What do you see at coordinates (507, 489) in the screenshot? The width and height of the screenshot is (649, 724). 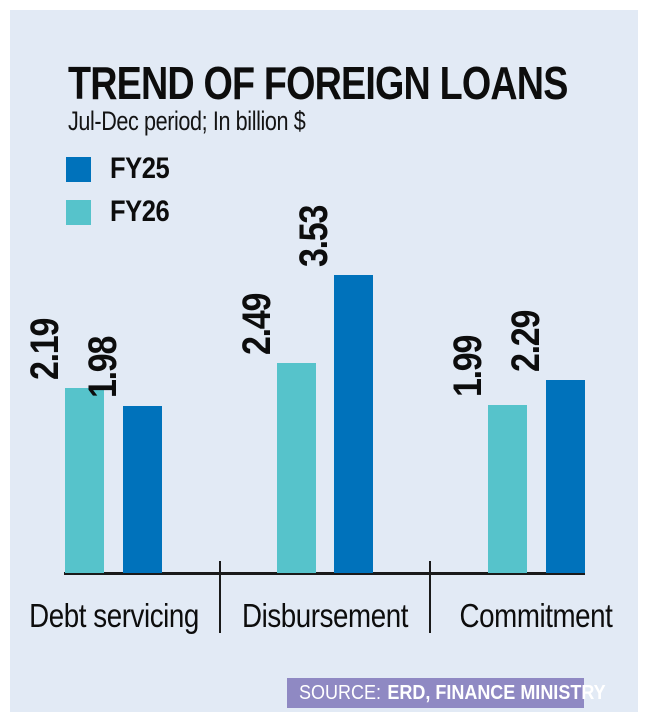 I see `bar-fy26-commitment` at bounding box center [507, 489].